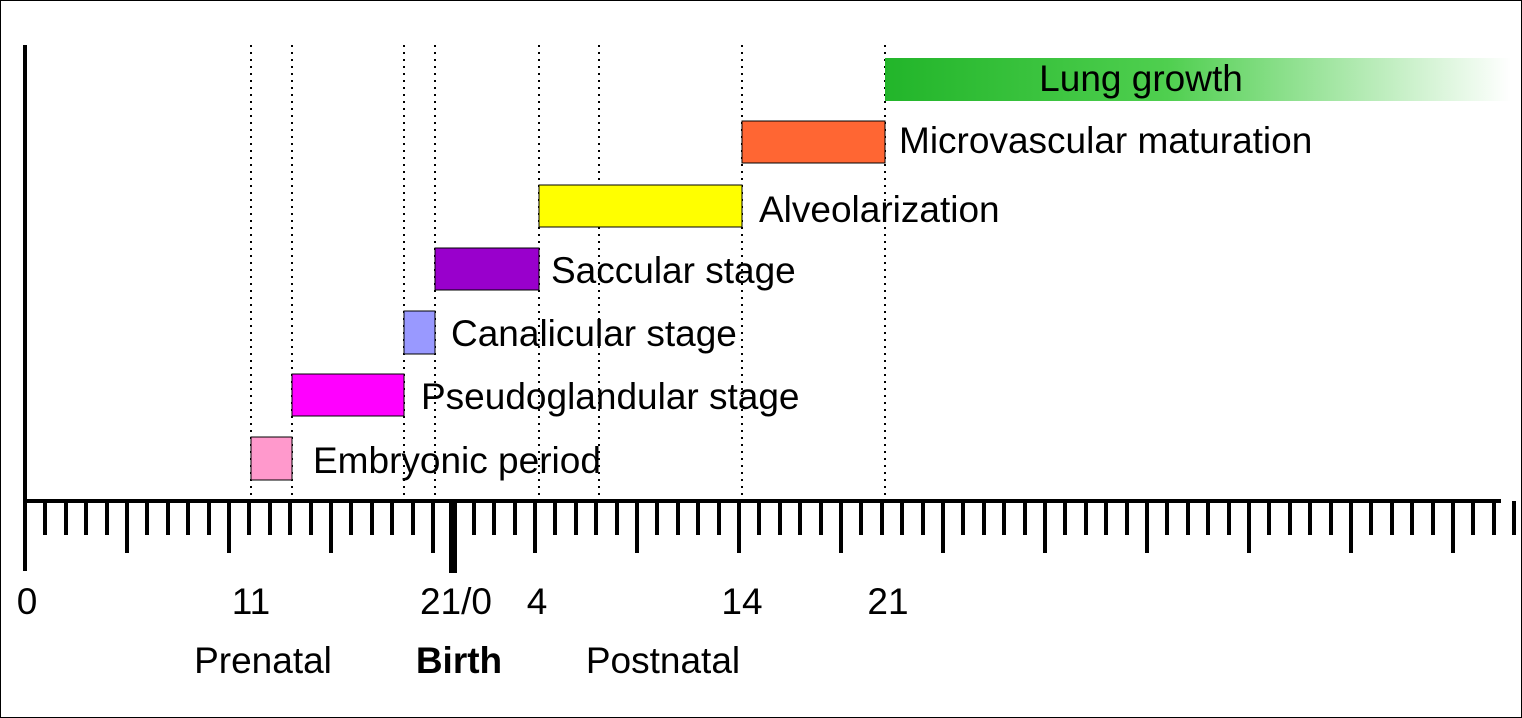 This screenshot has height=718, width=1522. What do you see at coordinates (640, 206) in the screenshot?
I see `alveolarization-bar` at bounding box center [640, 206].